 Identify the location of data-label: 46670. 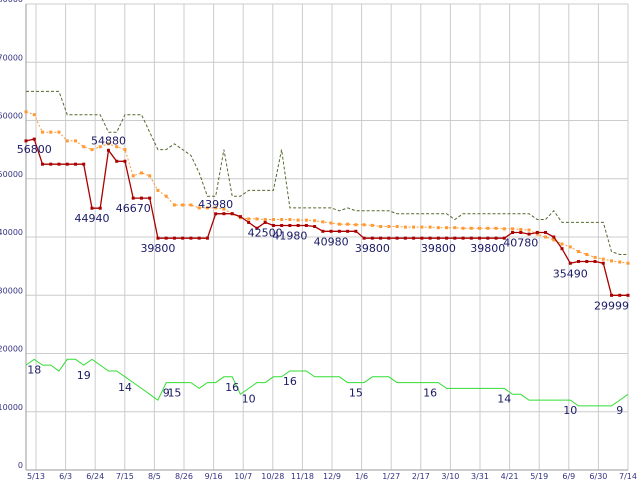
(133, 208).